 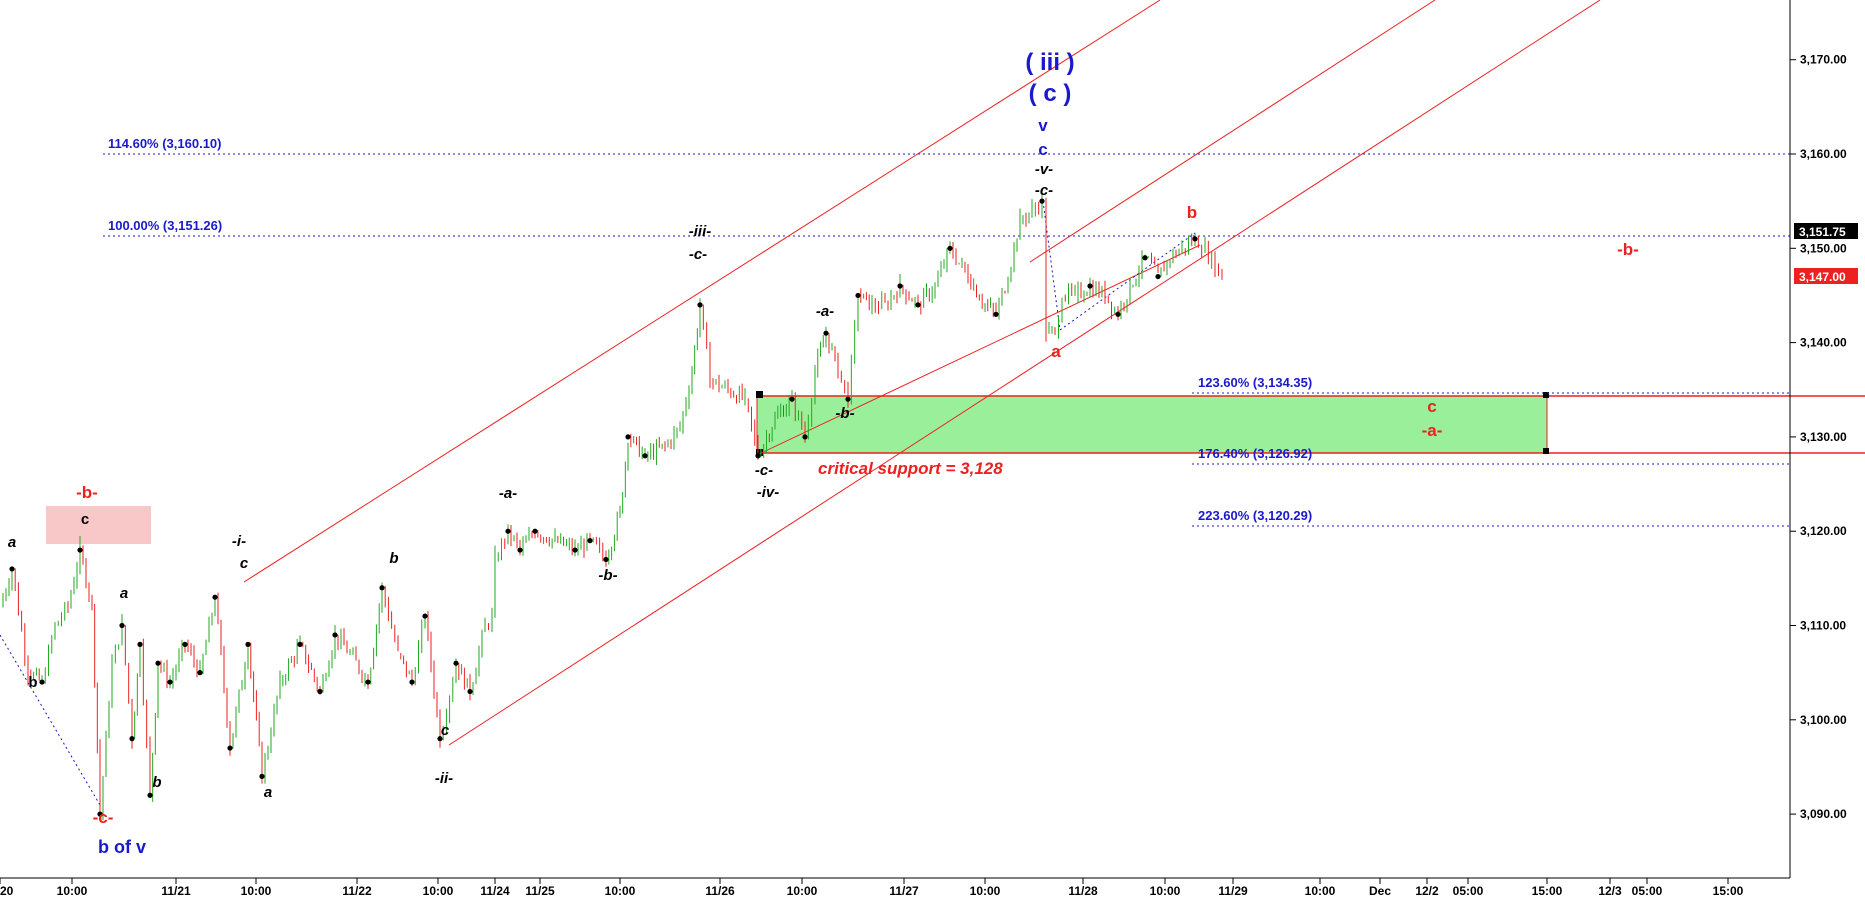 What do you see at coordinates (1050, 93) in the screenshot?
I see `wave-label: ( c )` at bounding box center [1050, 93].